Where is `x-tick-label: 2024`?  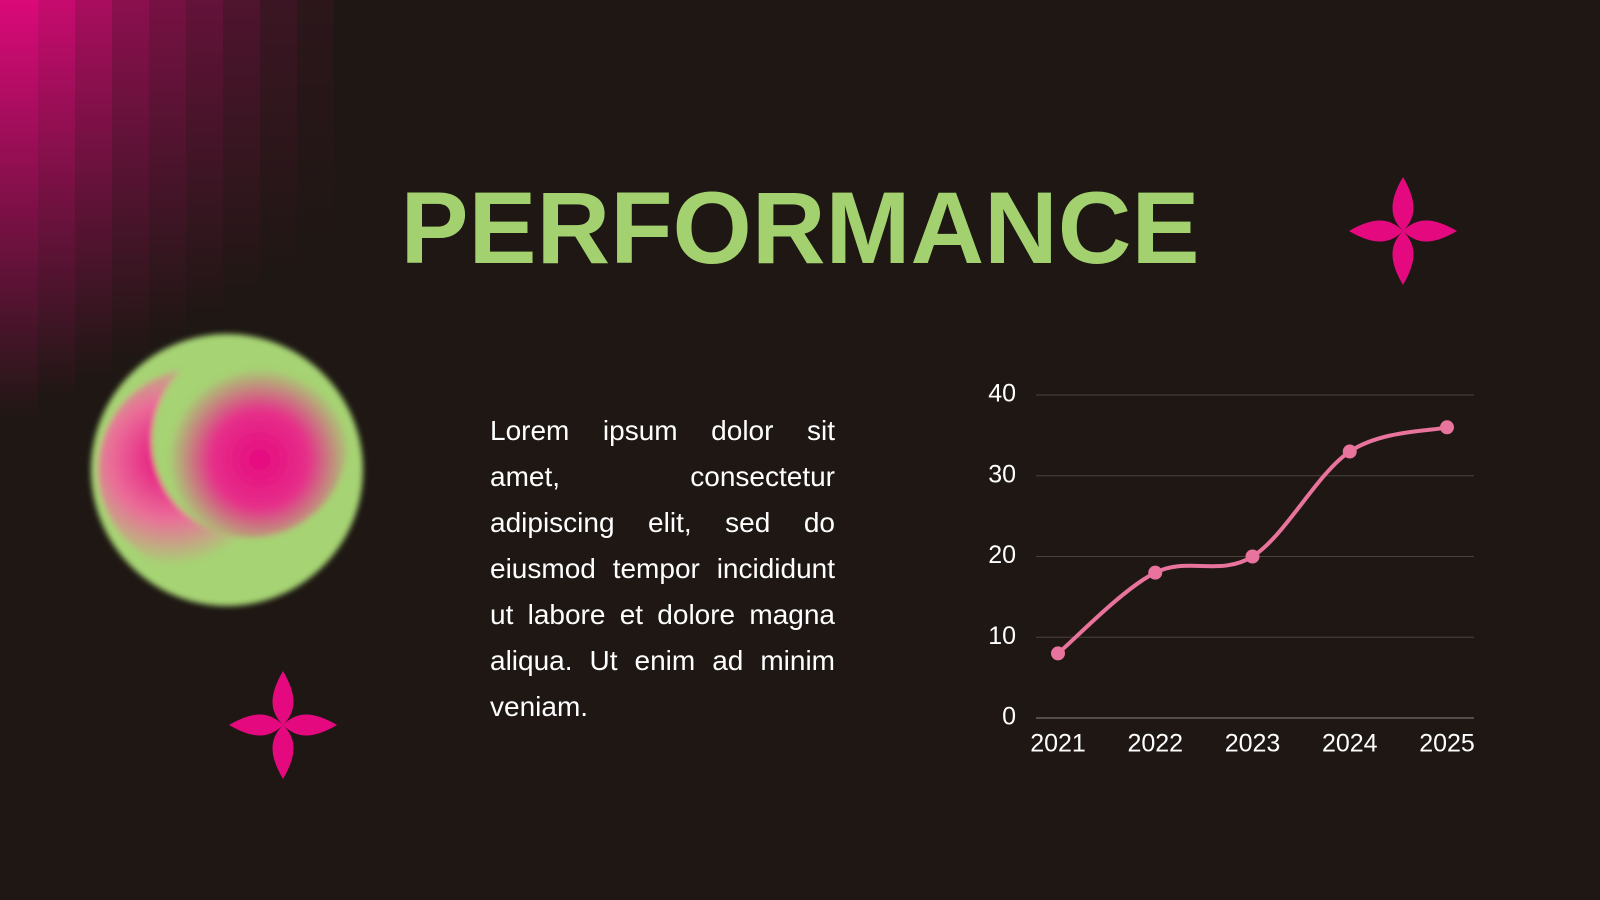
x-tick-label: 2024 is located at coordinates (1350, 744).